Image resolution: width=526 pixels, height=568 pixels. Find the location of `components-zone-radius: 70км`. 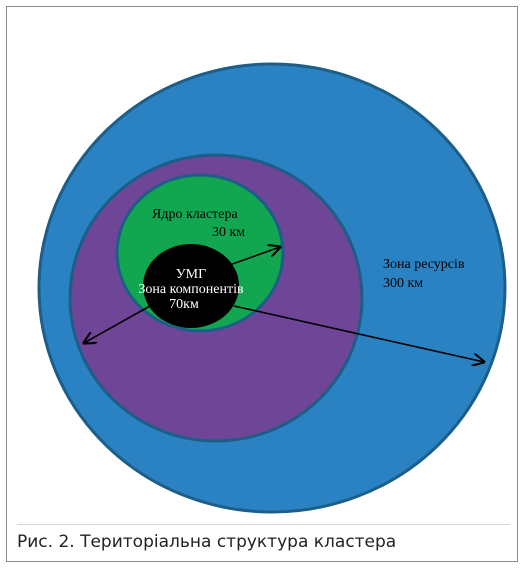

components-zone-radius: 70км is located at coordinates (184, 304).